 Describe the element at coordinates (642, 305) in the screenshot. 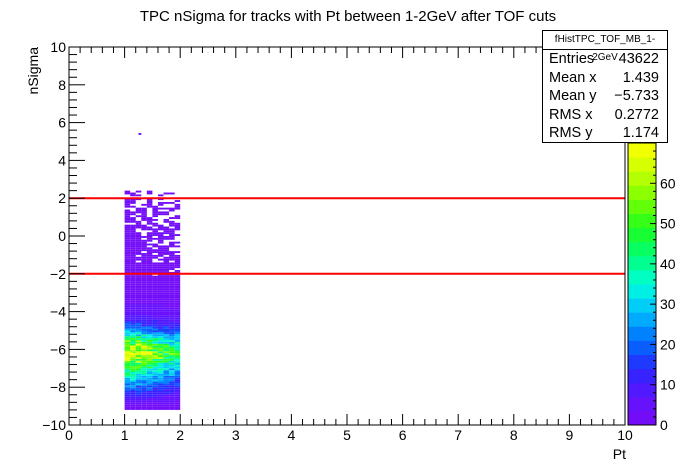

I see `palette-band` at that location.